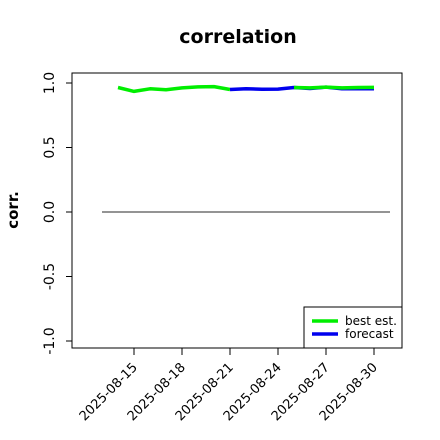 The height and width of the screenshot is (440, 440). What do you see at coordinates (50, 276) in the screenshot?
I see `y-tick-label: -0.5` at bounding box center [50, 276].